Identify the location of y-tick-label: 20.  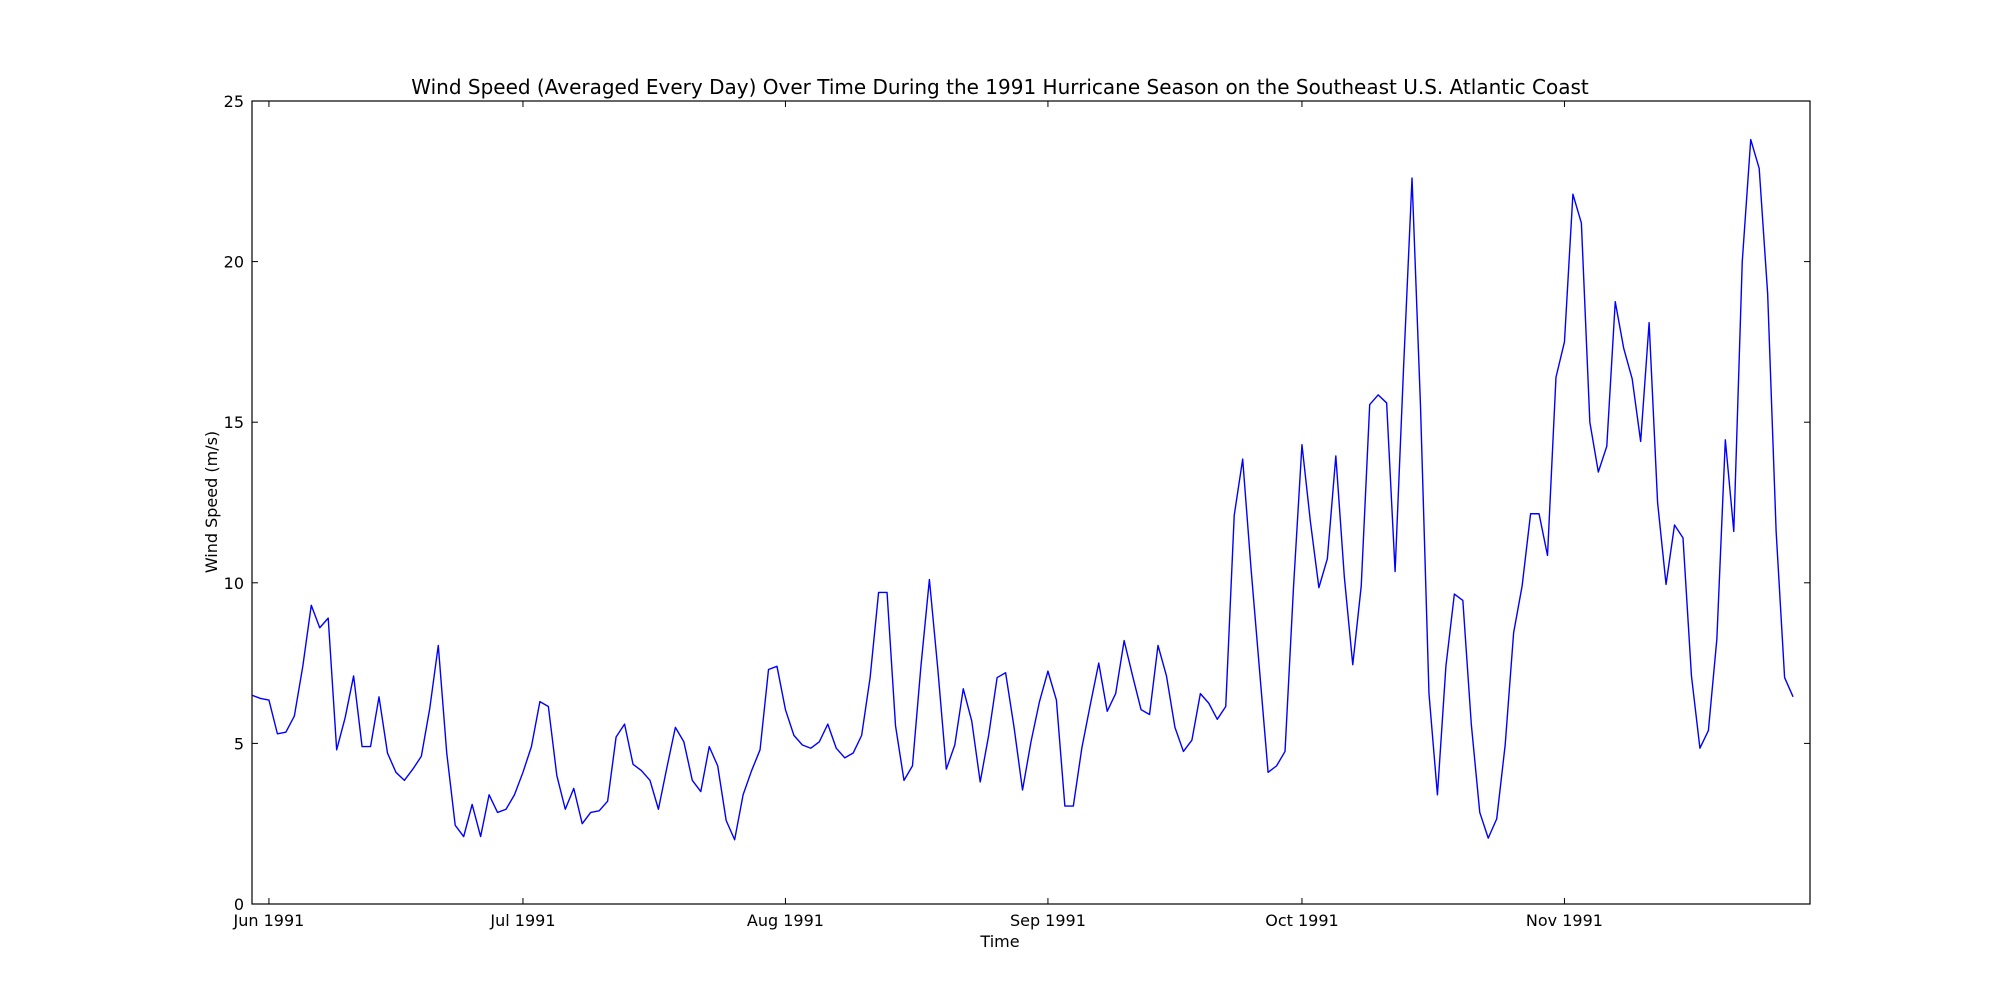
(234, 262).